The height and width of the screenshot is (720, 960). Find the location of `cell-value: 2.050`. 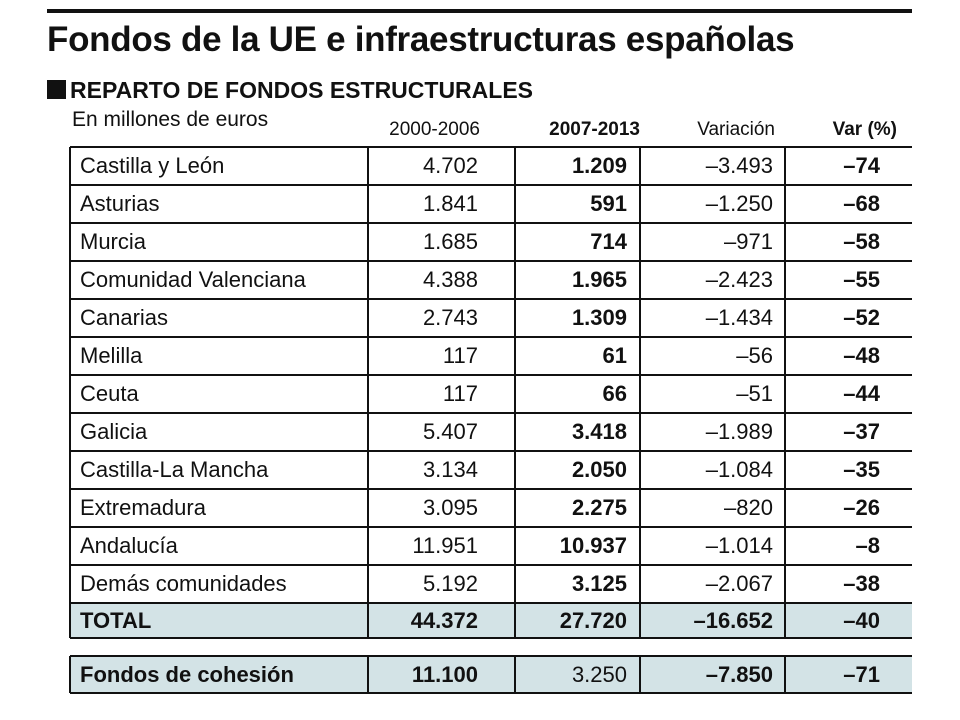

cell-value: 2.050 is located at coordinates (599, 469).